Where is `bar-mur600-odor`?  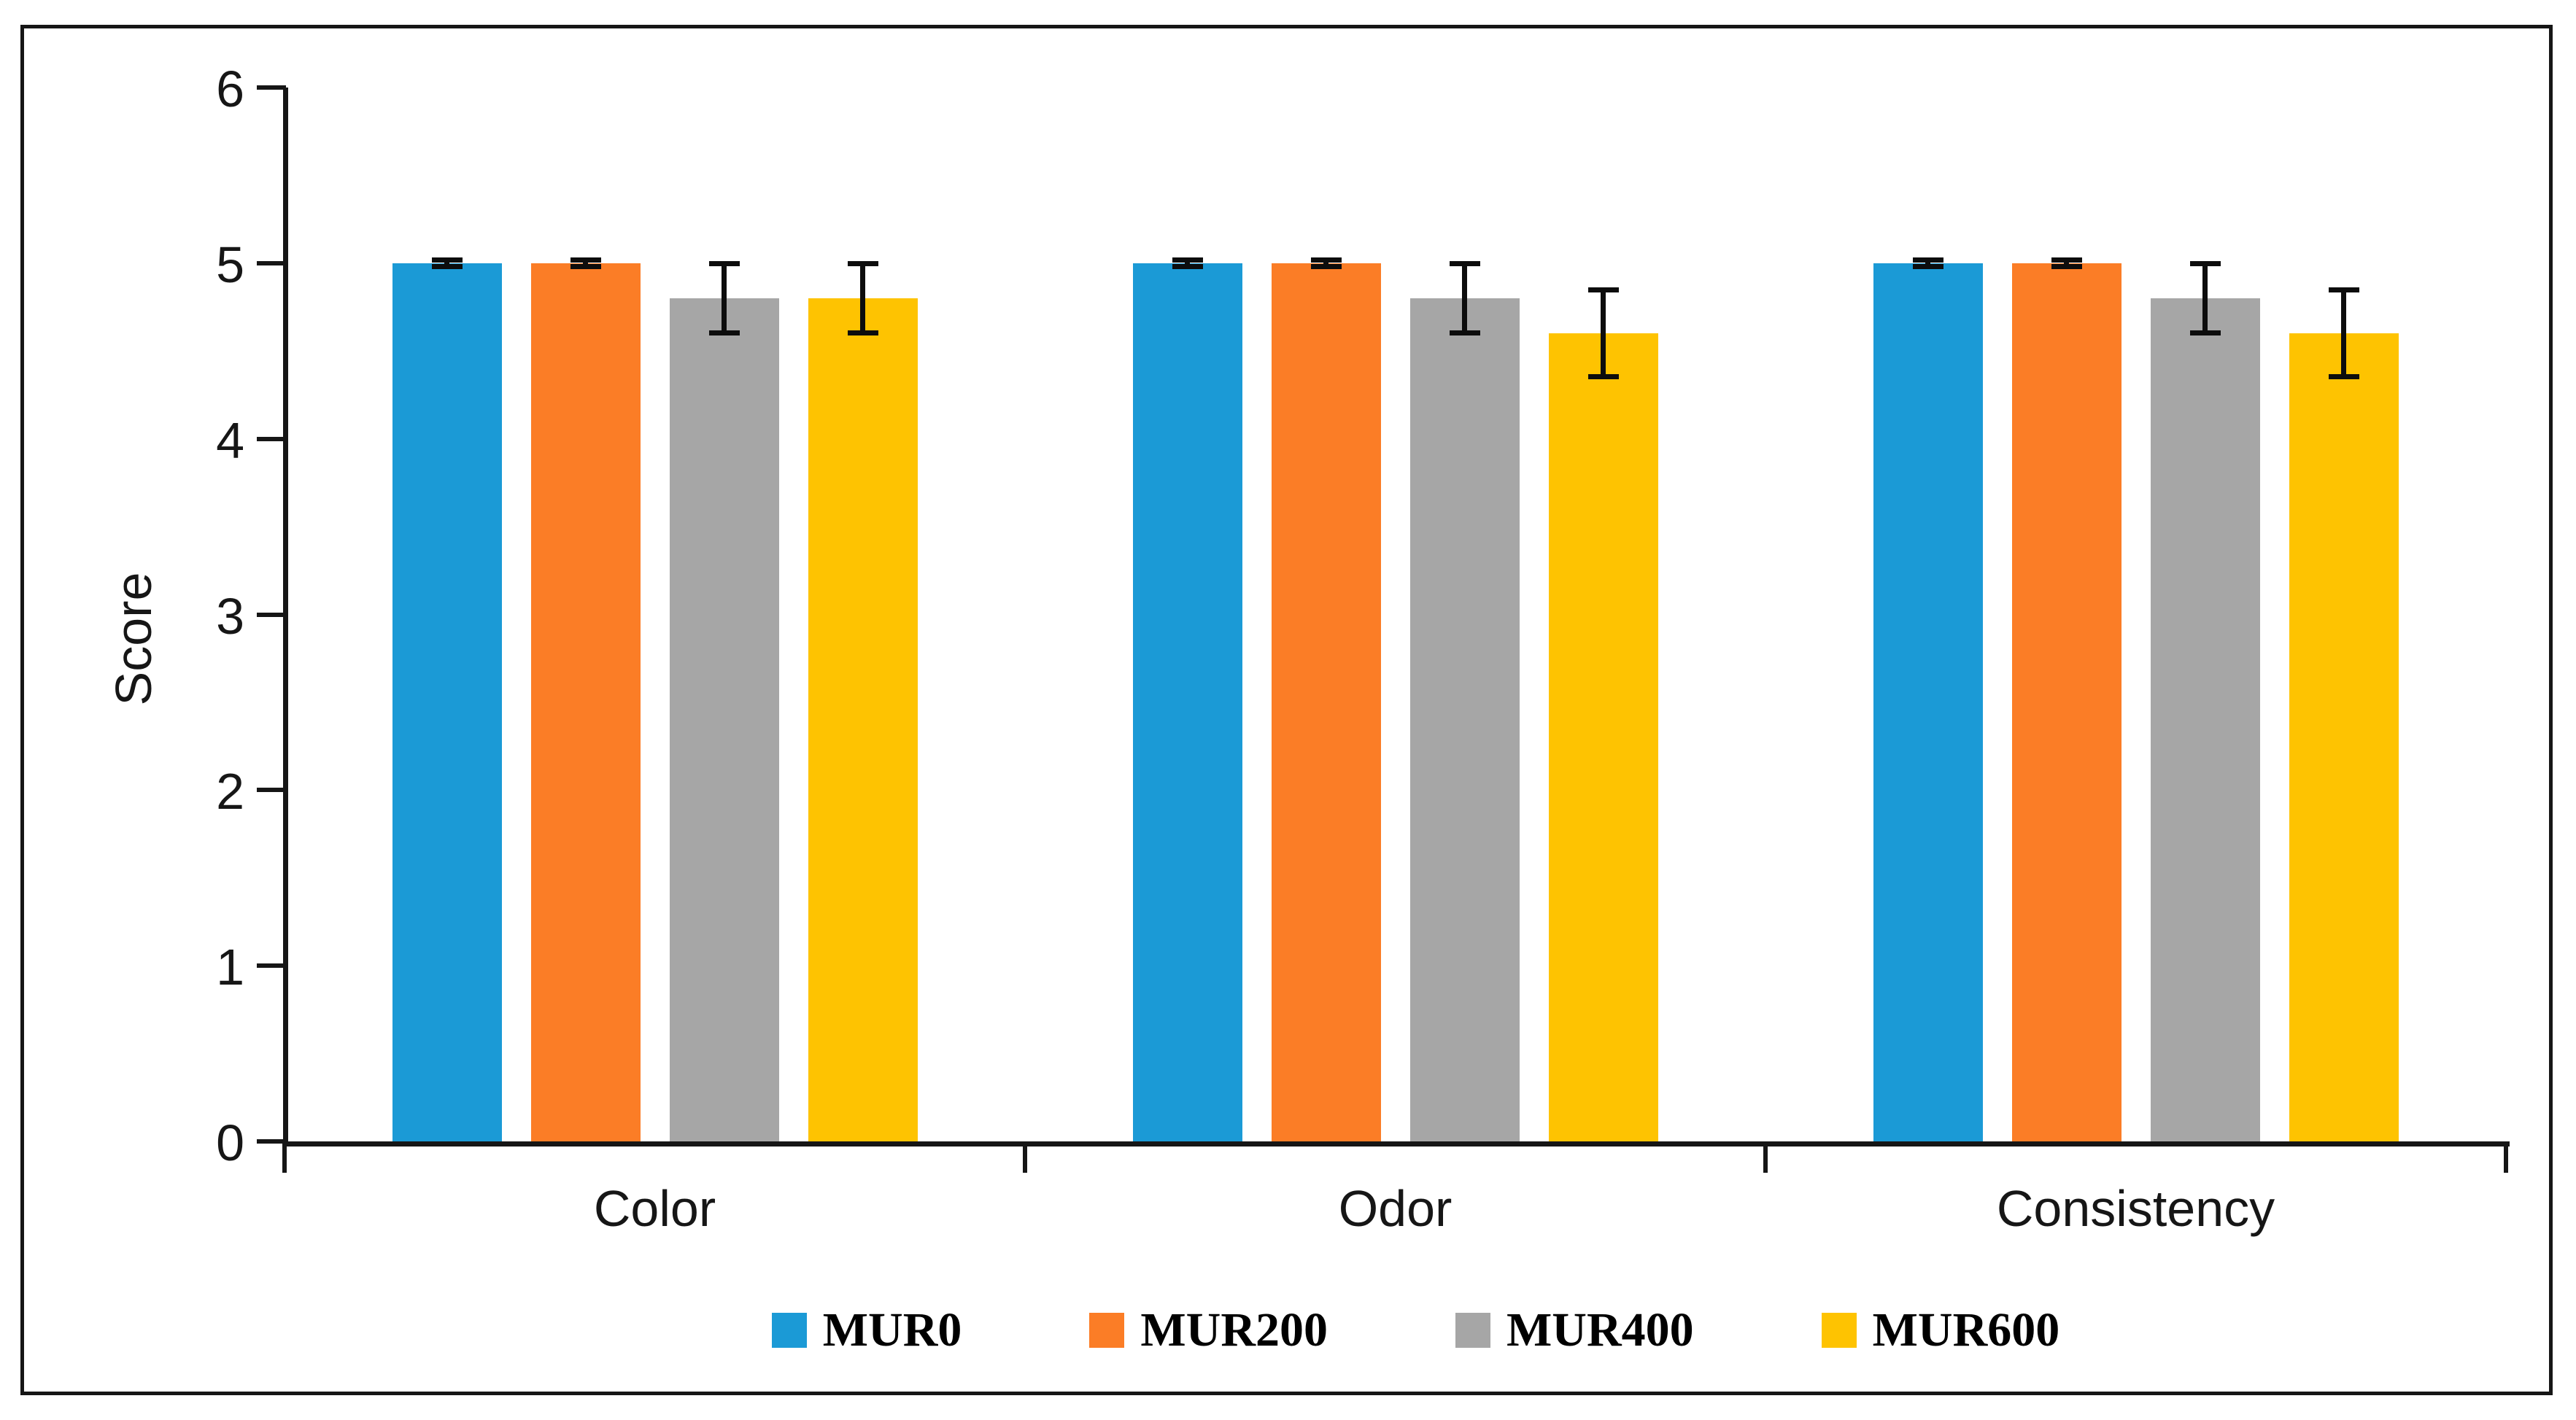
bar-mur600-odor is located at coordinates (1603, 737).